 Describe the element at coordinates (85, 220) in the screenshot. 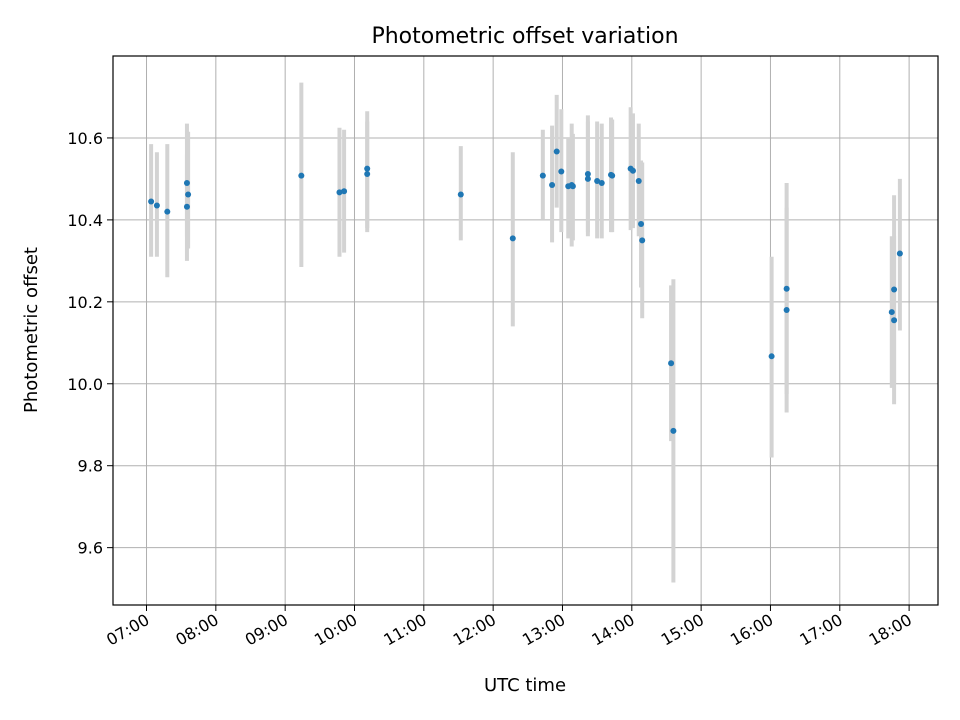

I see `y-tick-label: 10.4` at that location.